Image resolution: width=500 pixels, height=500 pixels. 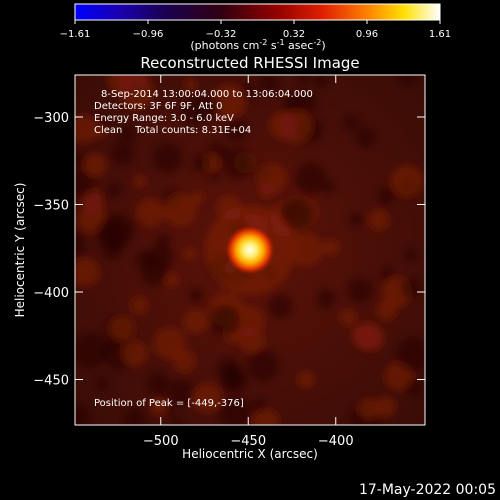 What do you see at coordinates (207, 94) in the screenshot?
I see `info-line-time: 8-Sep-2014 13:00:04.000 to 13:06:04.000` at bounding box center [207, 94].